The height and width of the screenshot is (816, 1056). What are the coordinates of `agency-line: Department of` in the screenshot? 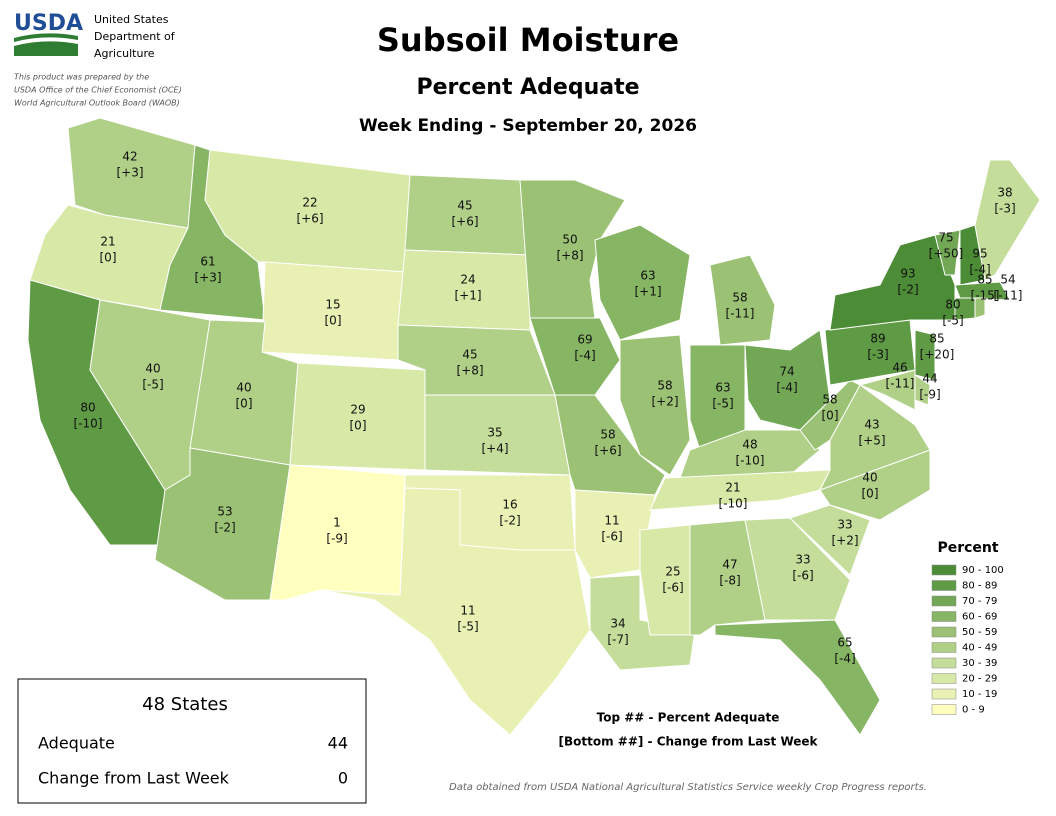 It's located at (135, 36).